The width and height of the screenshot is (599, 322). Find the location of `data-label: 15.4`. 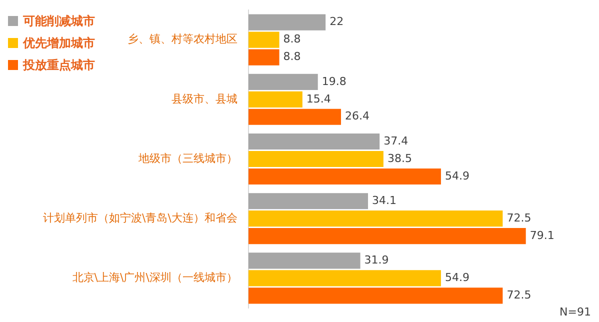

data-label: 15.4 is located at coordinates (318, 99).